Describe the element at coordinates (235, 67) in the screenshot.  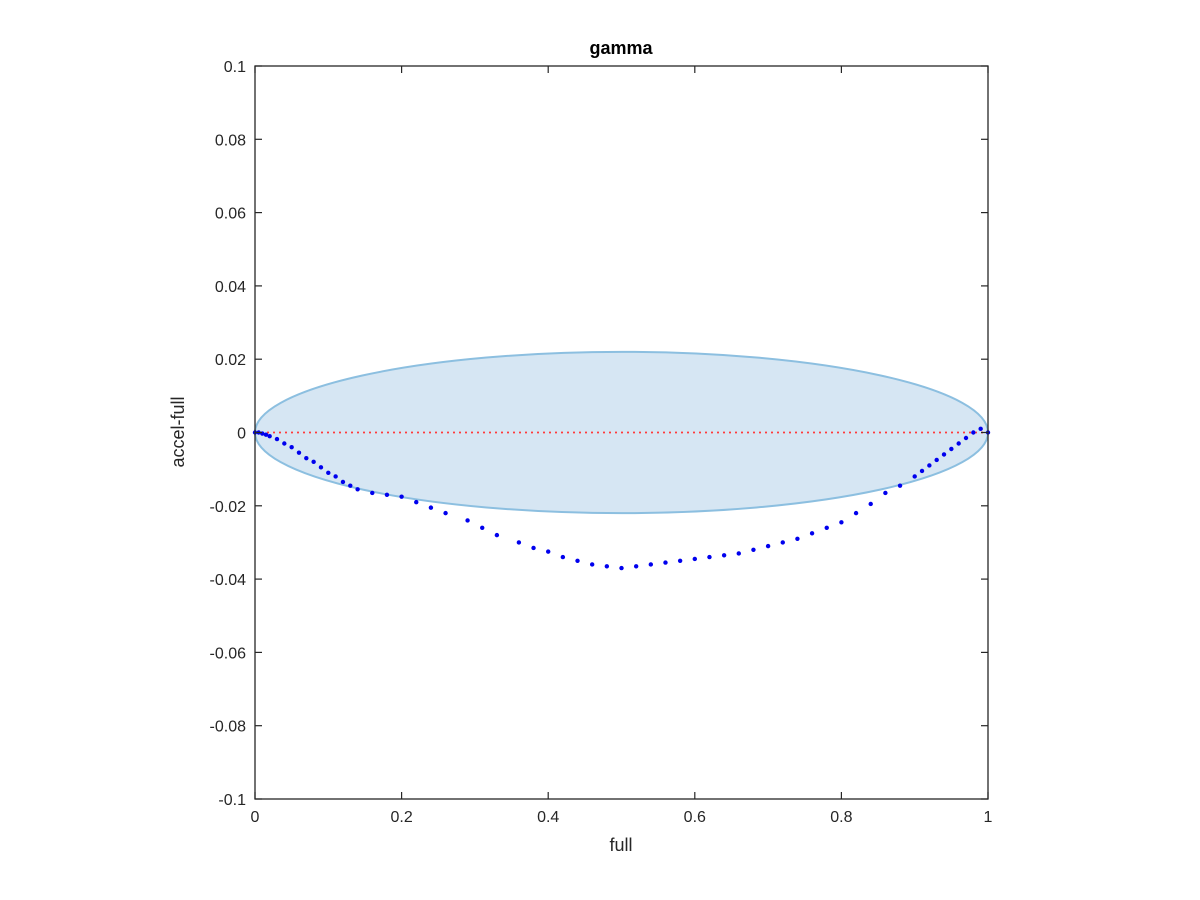
I see `y-tick-label: 0.1` at that location.